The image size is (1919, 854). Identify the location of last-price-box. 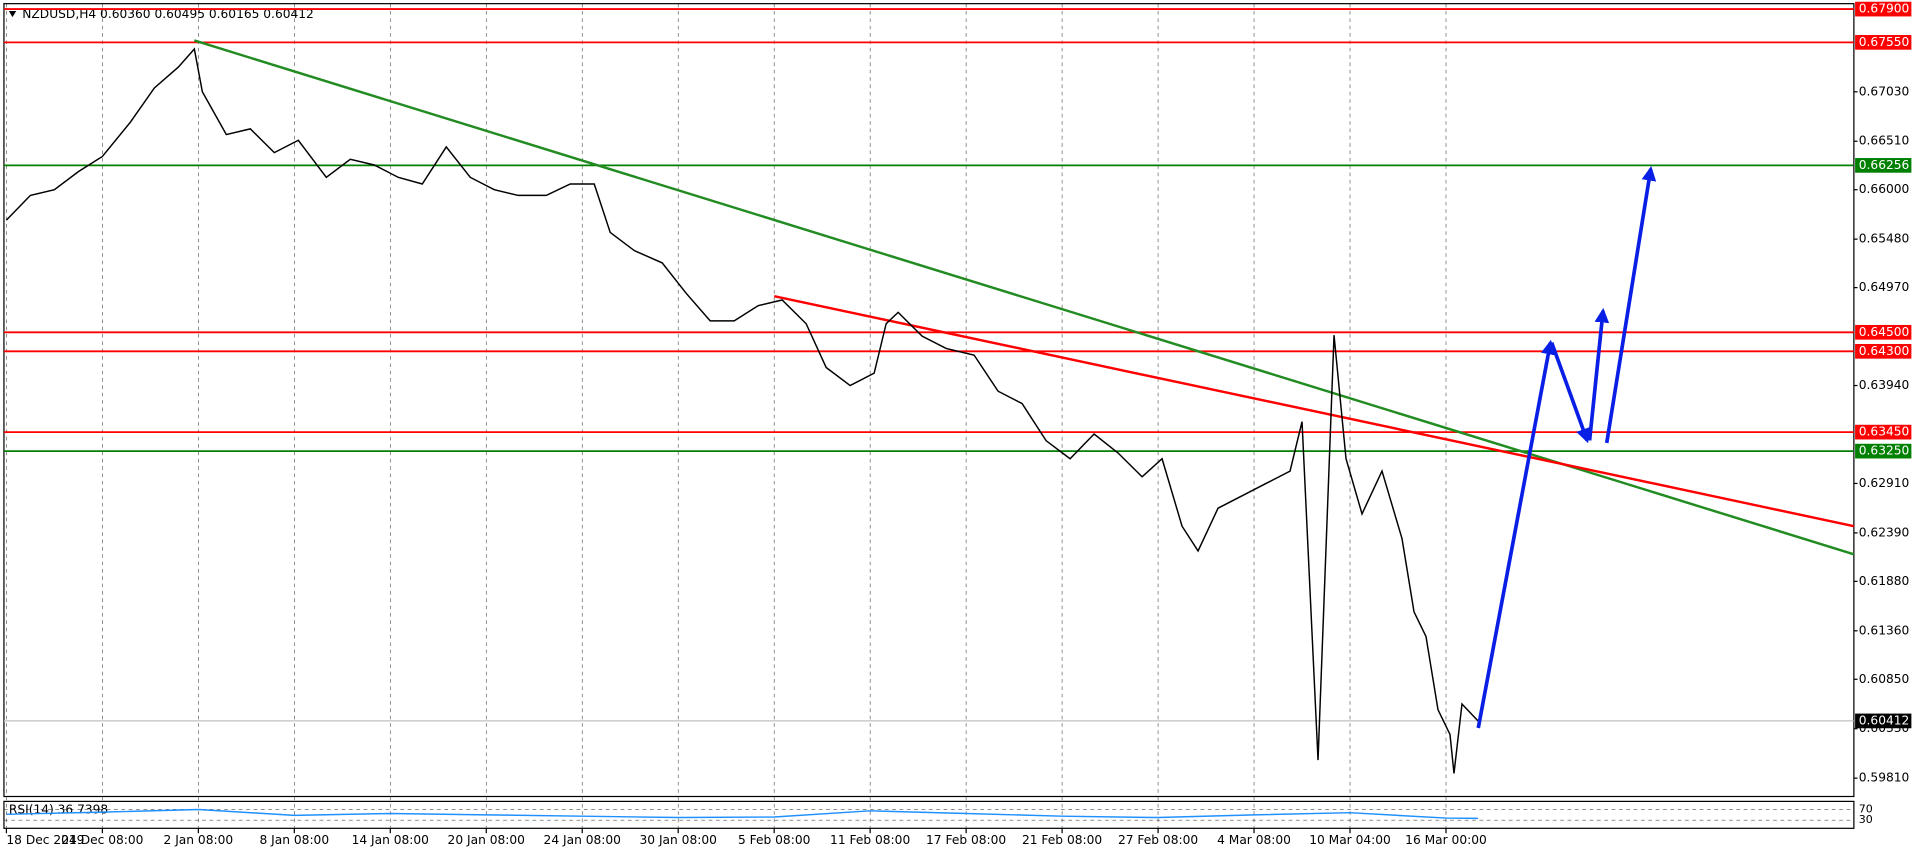
(1883, 721).